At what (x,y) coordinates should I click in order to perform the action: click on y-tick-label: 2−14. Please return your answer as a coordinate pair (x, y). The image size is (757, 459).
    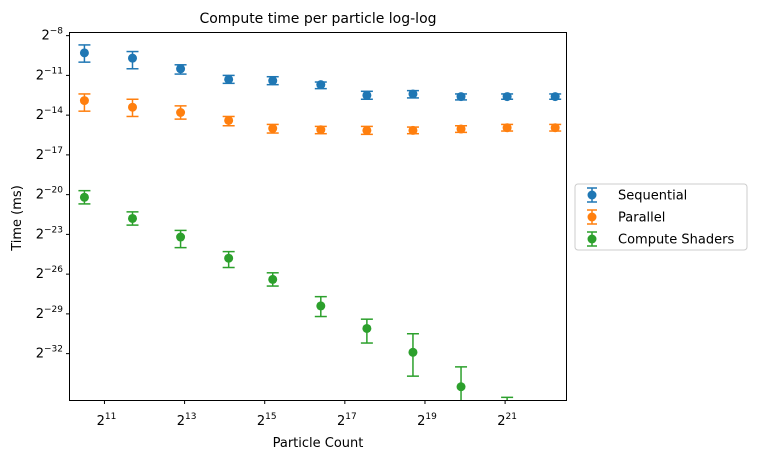
    Looking at the image, I should click on (50, 114).